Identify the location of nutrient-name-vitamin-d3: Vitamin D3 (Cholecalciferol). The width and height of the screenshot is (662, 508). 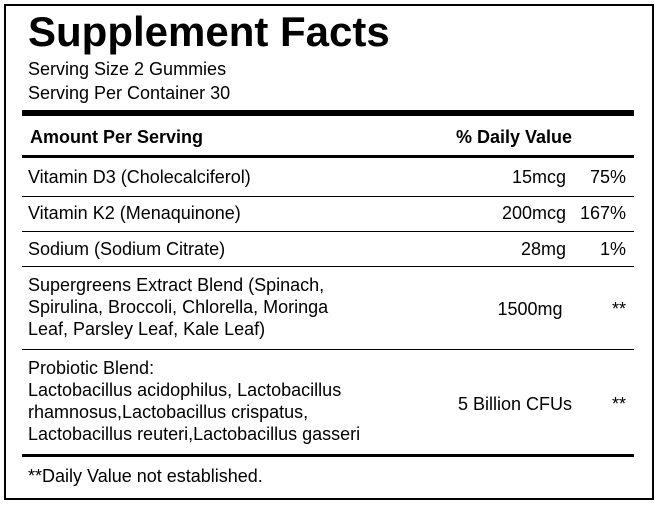
(139, 177).